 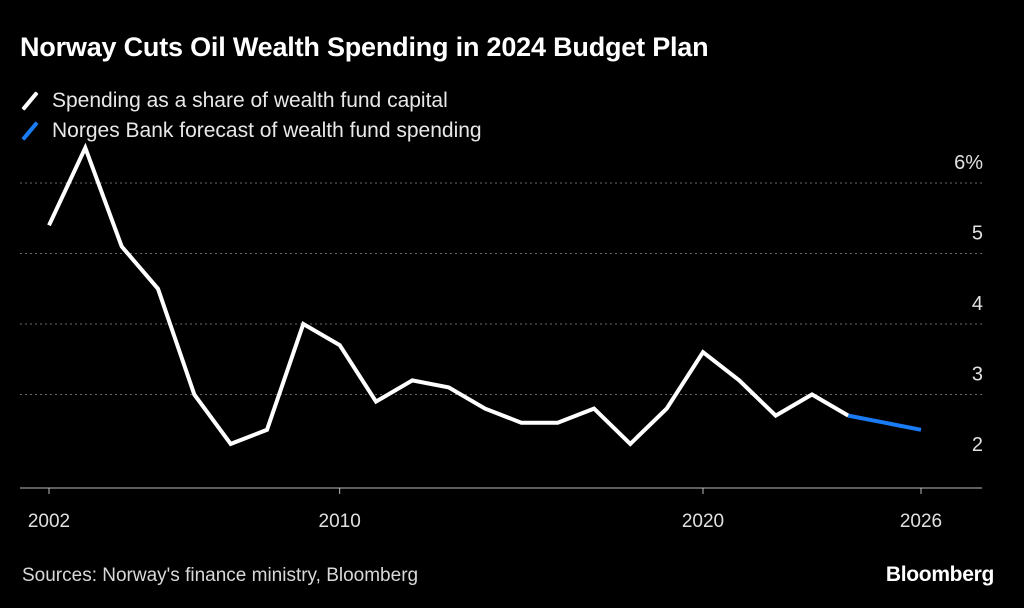 What do you see at coordinates (194, 394) in the screenshot?
I see `data-point-actual-2006` at bounding box center [194, 394].